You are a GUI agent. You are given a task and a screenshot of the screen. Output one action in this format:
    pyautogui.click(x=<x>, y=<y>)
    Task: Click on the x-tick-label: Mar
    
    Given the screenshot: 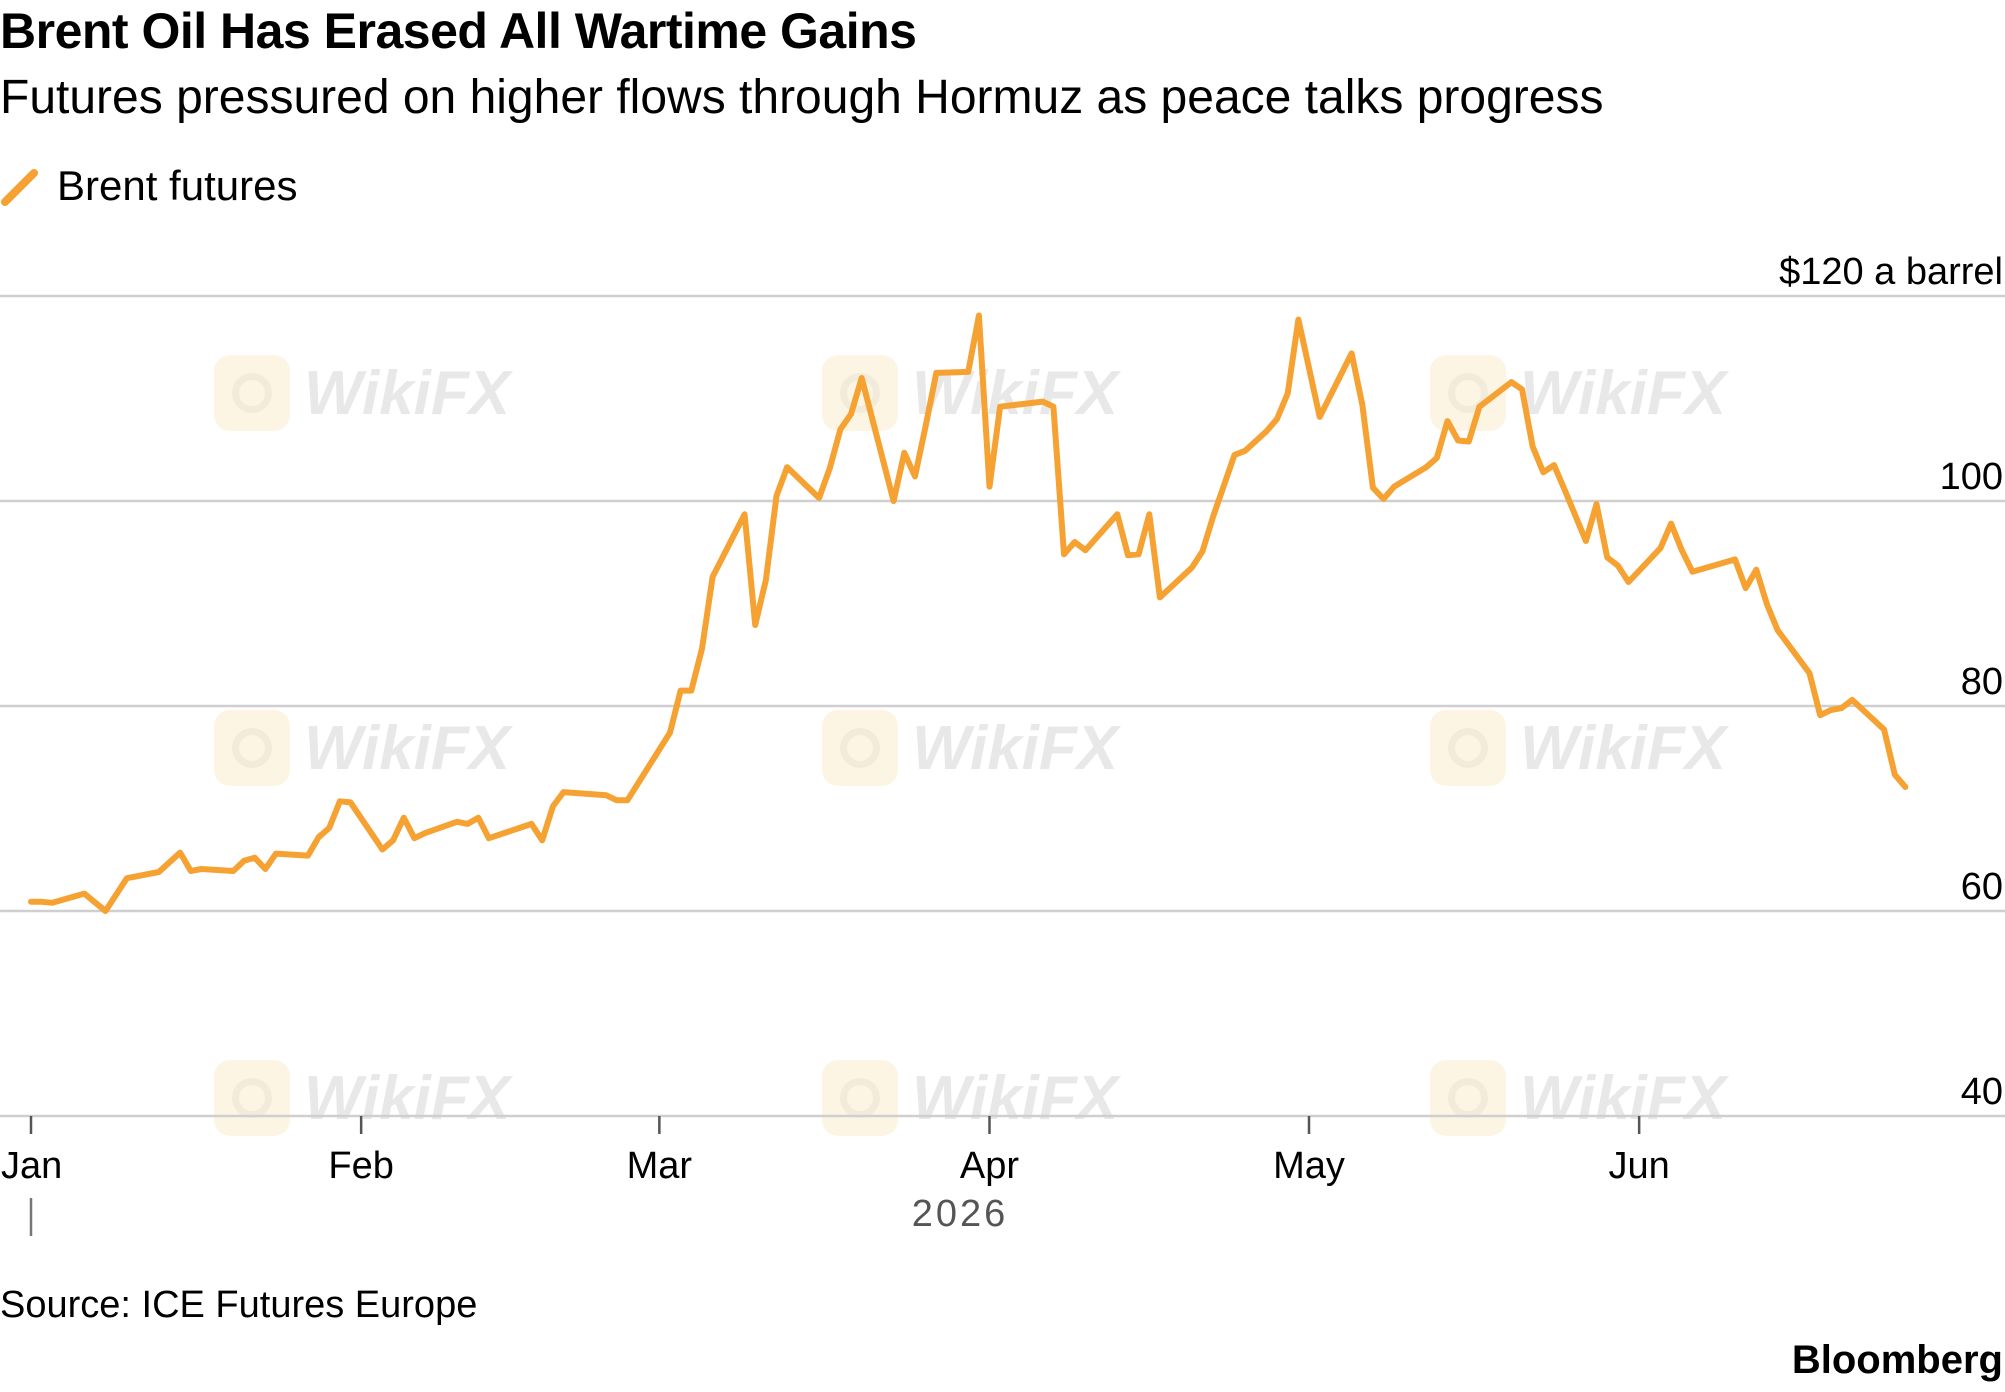 What is the action you would take?
    pyautogui.click(x=660, y=1166)
    